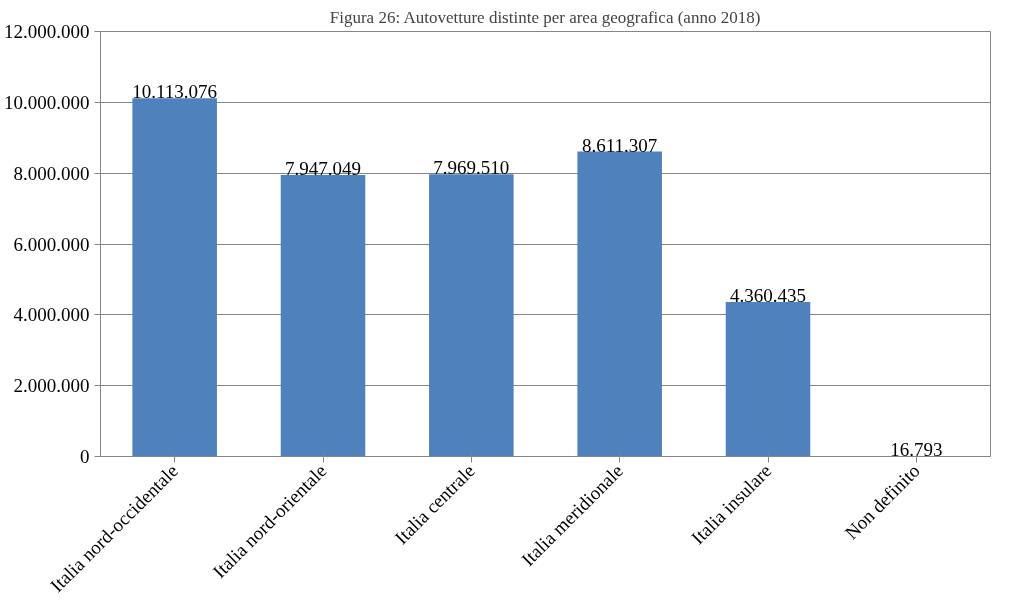 The image size is (1011, 612). Describe the element at coordinates (545, 17) in the screenshot. I see `chart-title: Figura 26: Autovetture distinte per area geografica (anno 2018)` at that location.